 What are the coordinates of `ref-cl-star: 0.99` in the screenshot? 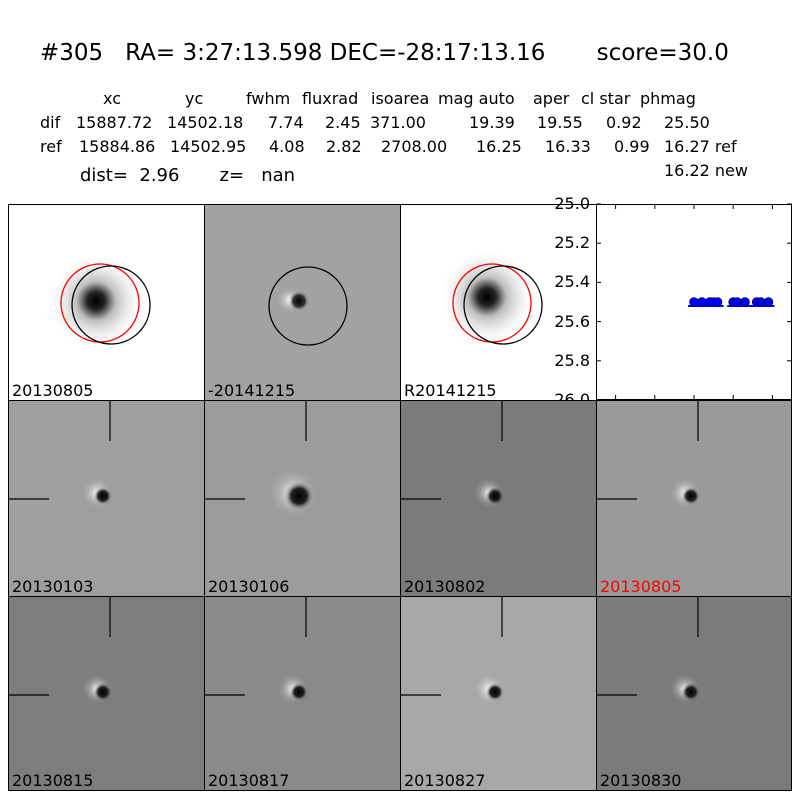 It's located at (632, 146).